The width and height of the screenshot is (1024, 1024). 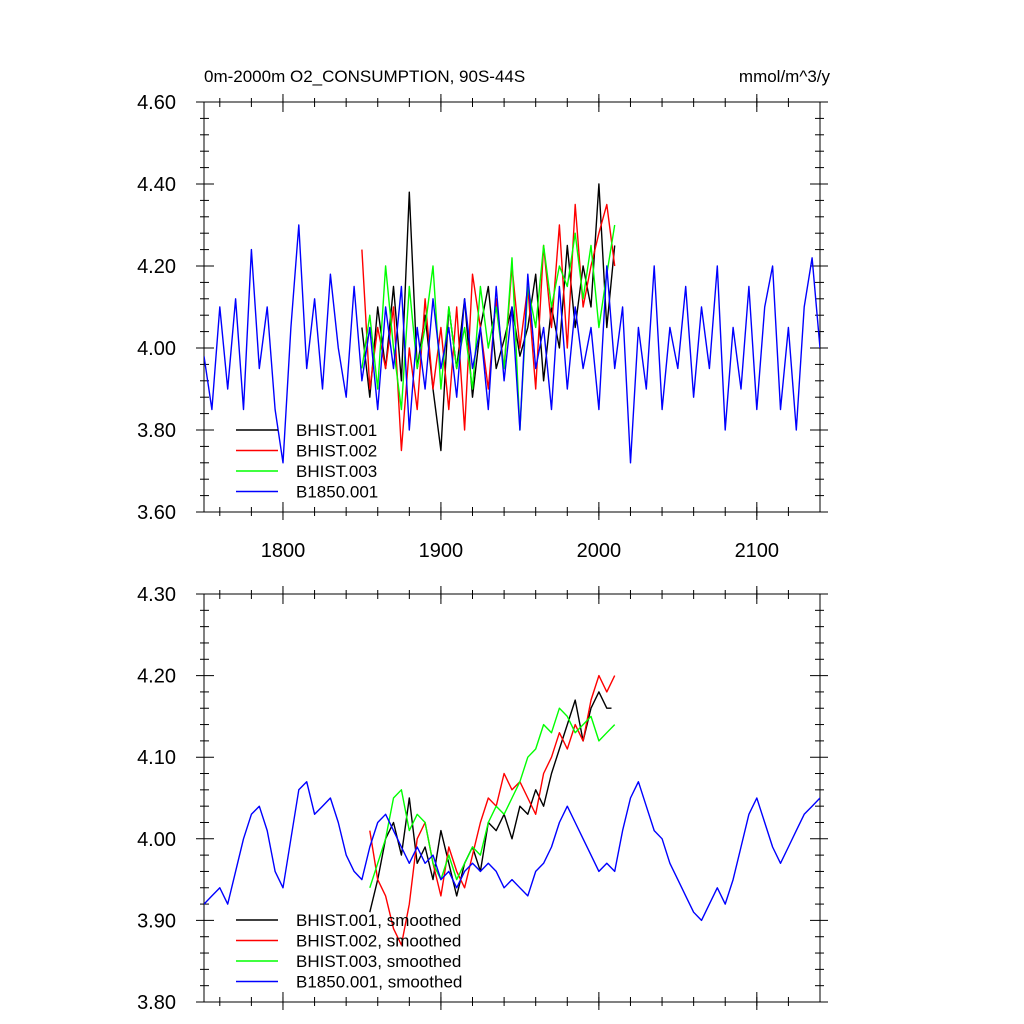 I want to click on legend-label: BHIST.003, so click(x=336, y=471).